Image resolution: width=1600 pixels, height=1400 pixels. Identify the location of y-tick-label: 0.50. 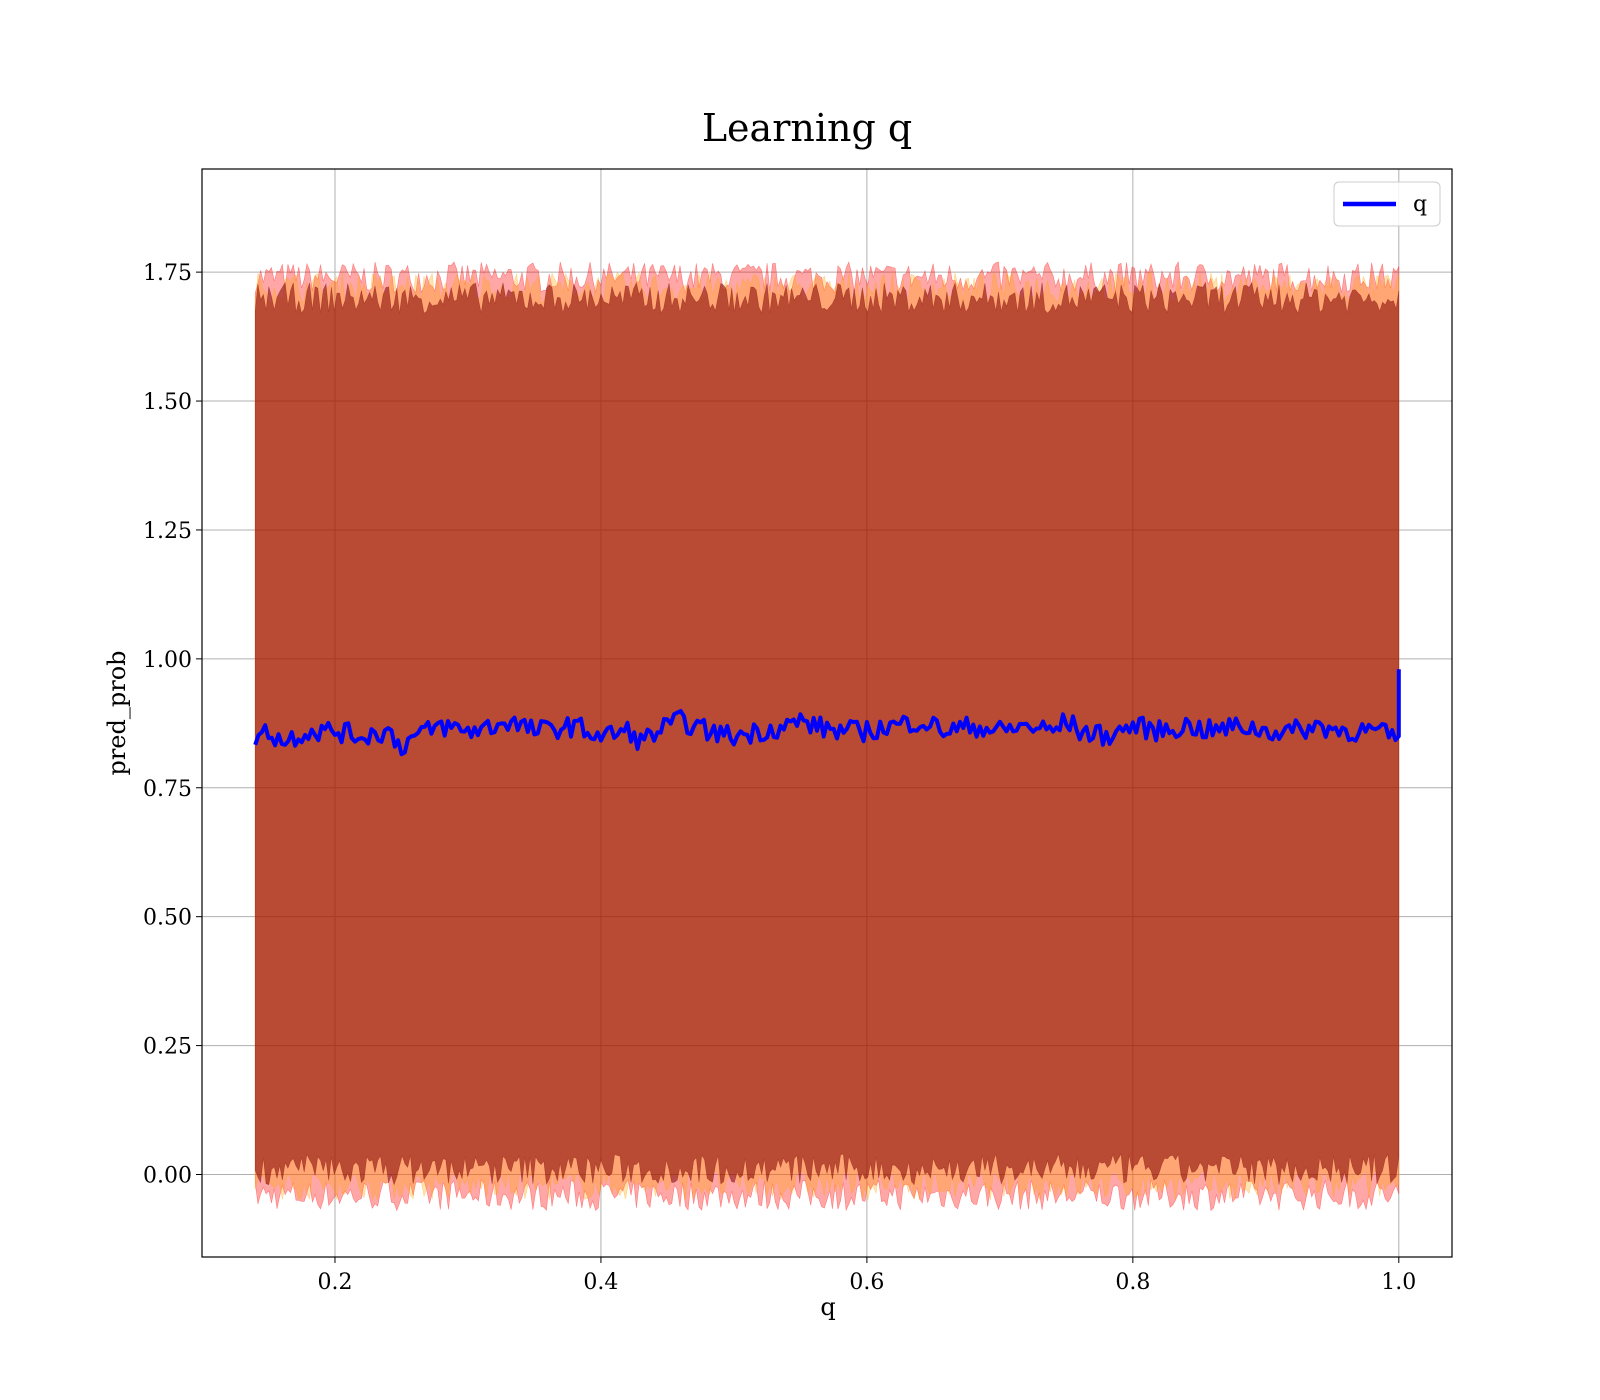
(167, 918).